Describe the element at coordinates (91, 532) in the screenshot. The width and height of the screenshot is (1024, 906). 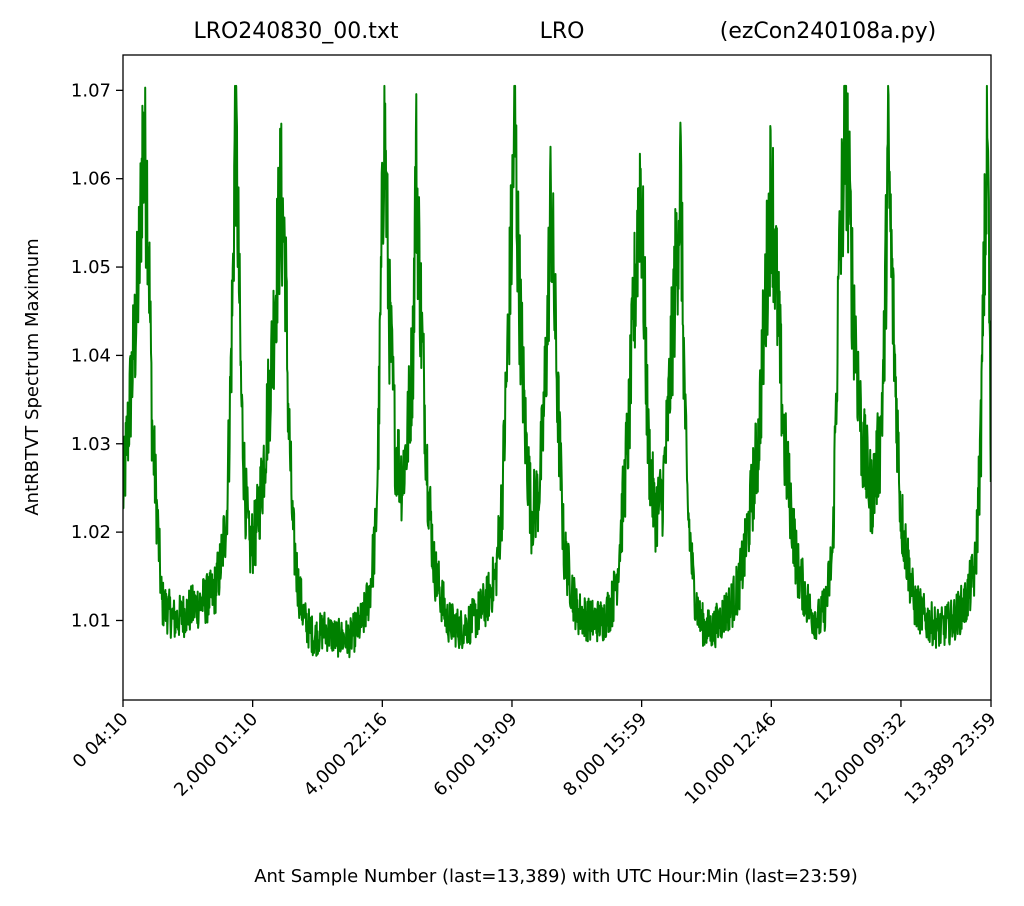
I see `y-tick-label: 1.02` at that location.